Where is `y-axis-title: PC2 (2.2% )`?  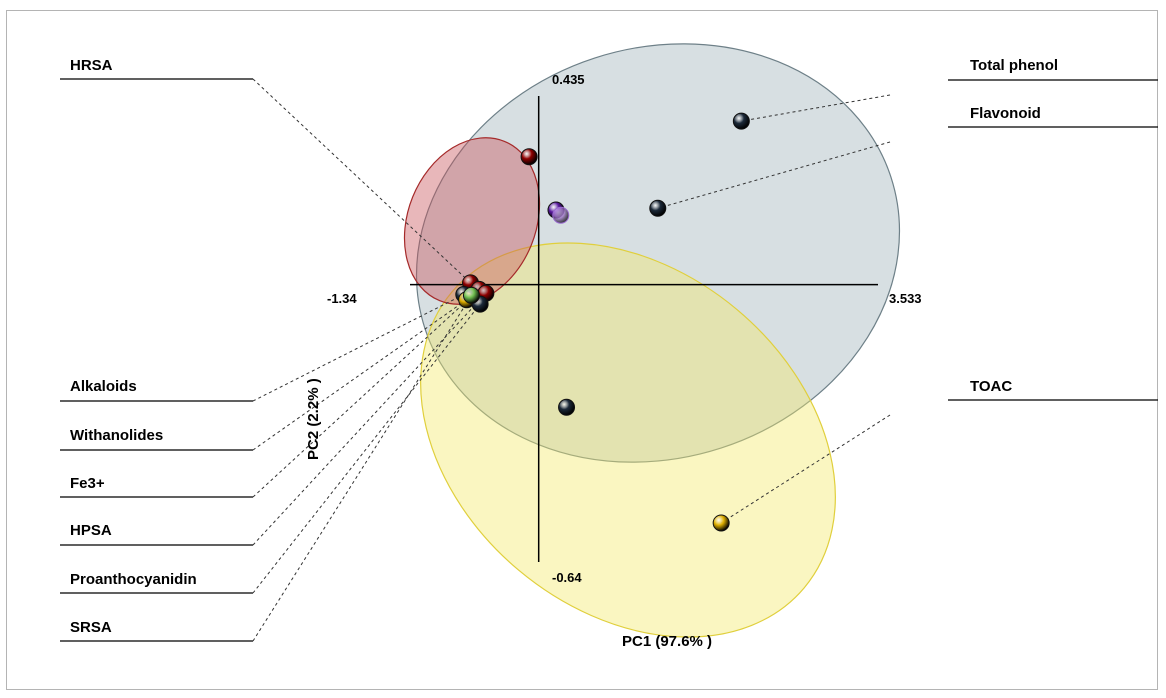 y-axis-title: PC2 (2.2% ) is located at coordinates (313, 419).